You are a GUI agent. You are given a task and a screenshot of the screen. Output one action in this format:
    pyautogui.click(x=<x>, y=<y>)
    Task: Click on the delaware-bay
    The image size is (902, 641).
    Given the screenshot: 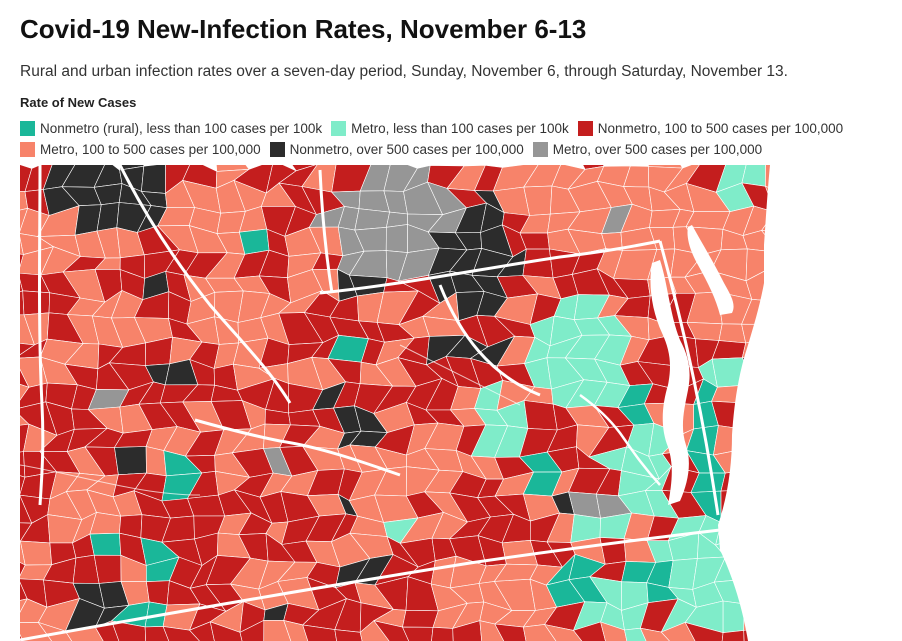 What is the action you would take?
    pyautogui.click(x=710, y=270)
    